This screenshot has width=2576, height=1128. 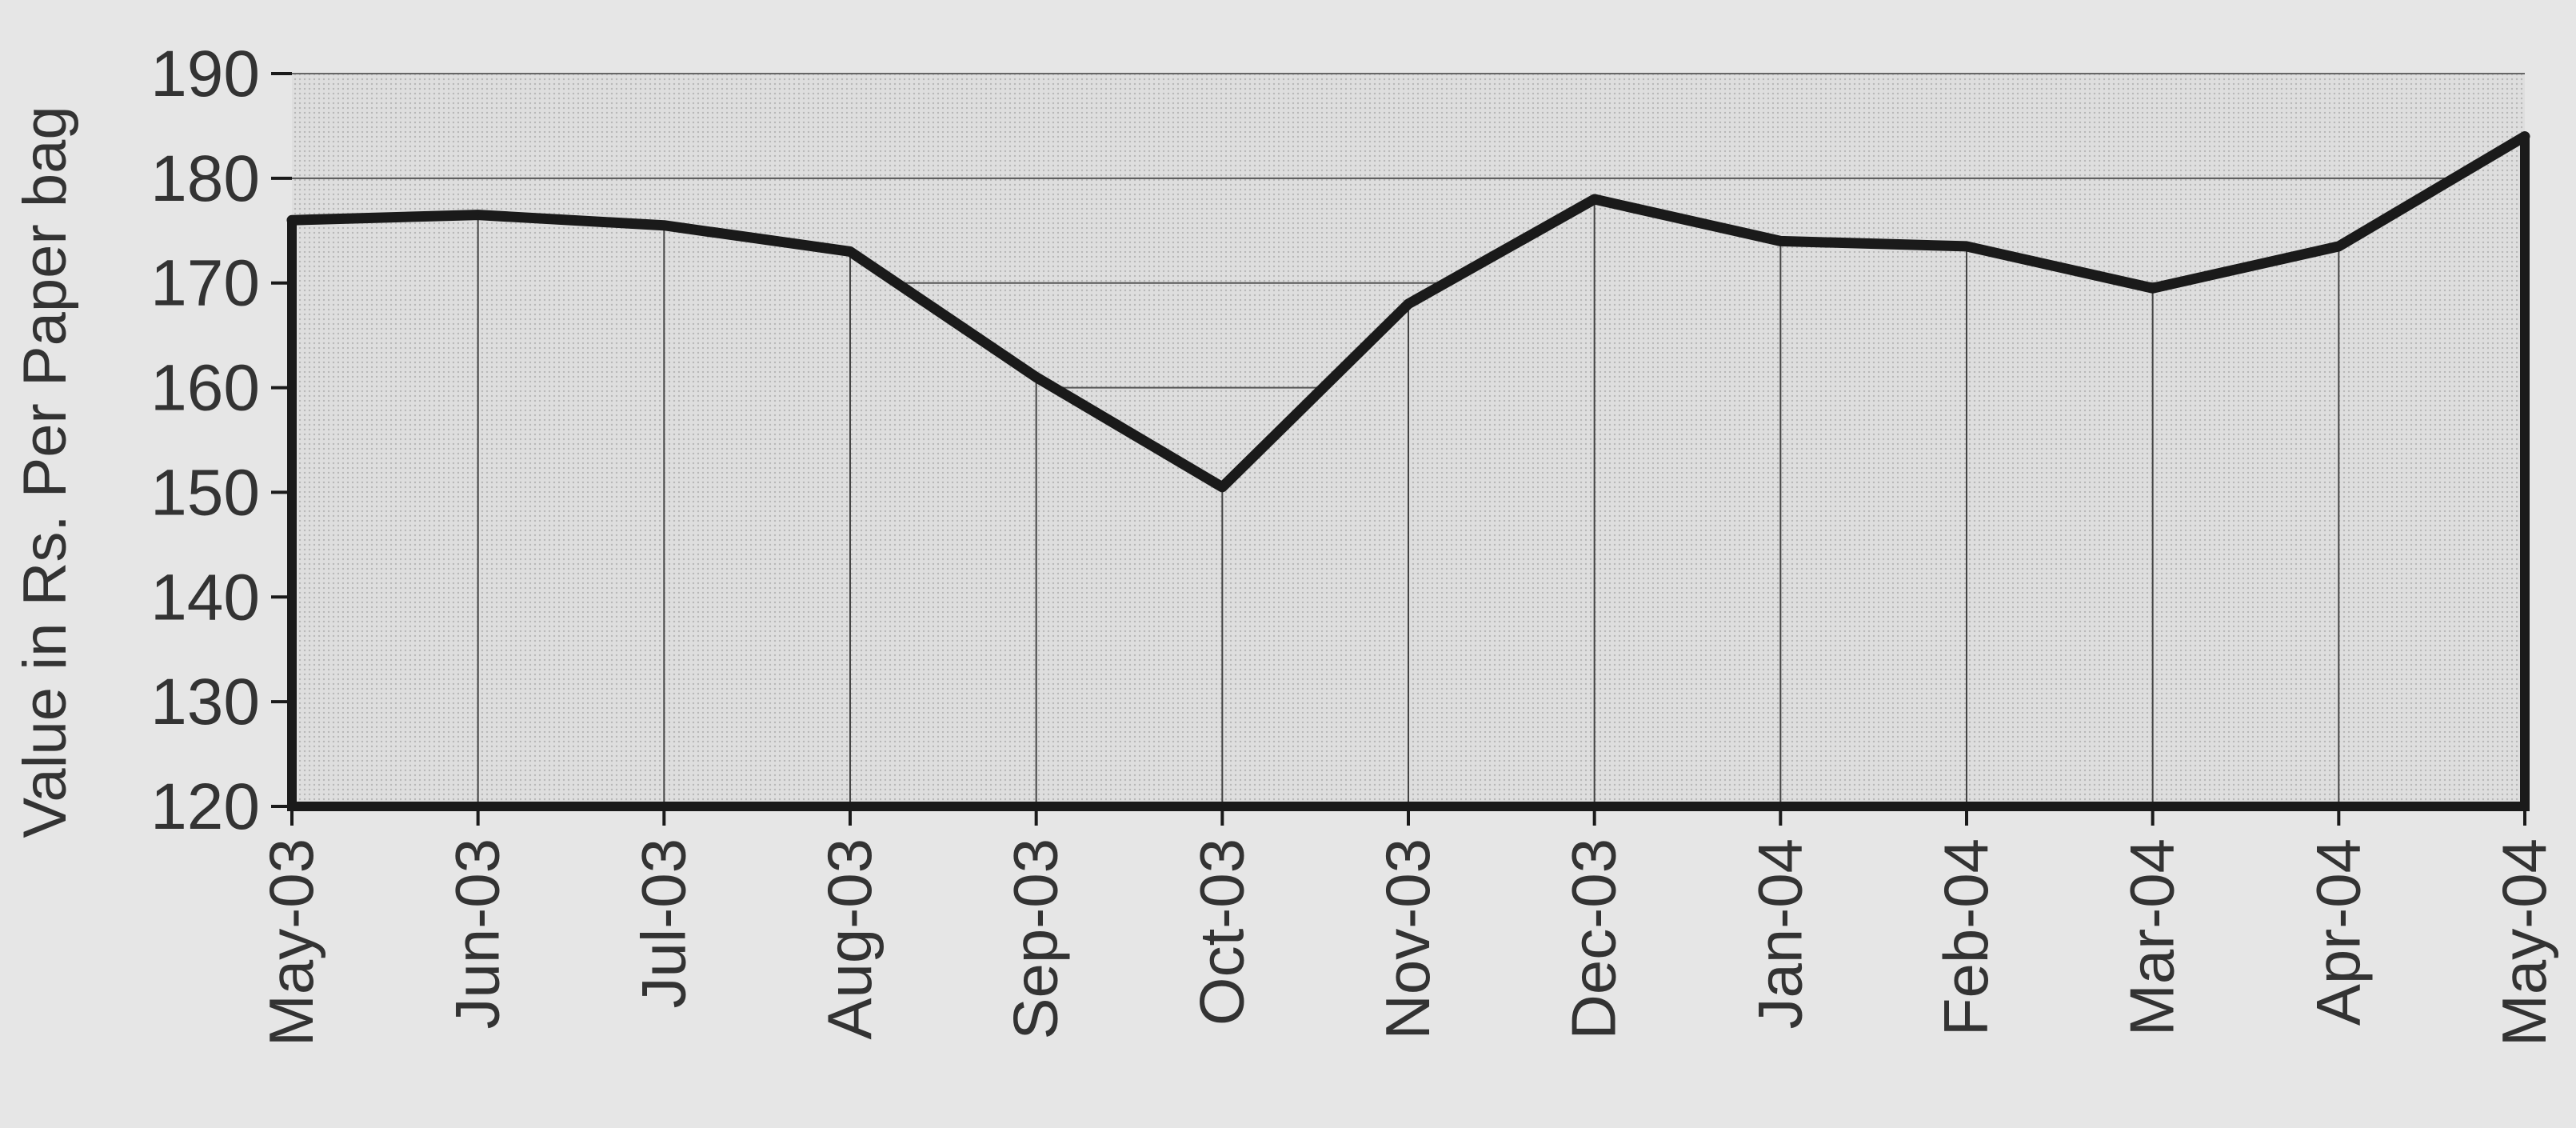 I want to click on y-axis-title: Value in Rs. Per Paper bag, so click(x=45, y=472).